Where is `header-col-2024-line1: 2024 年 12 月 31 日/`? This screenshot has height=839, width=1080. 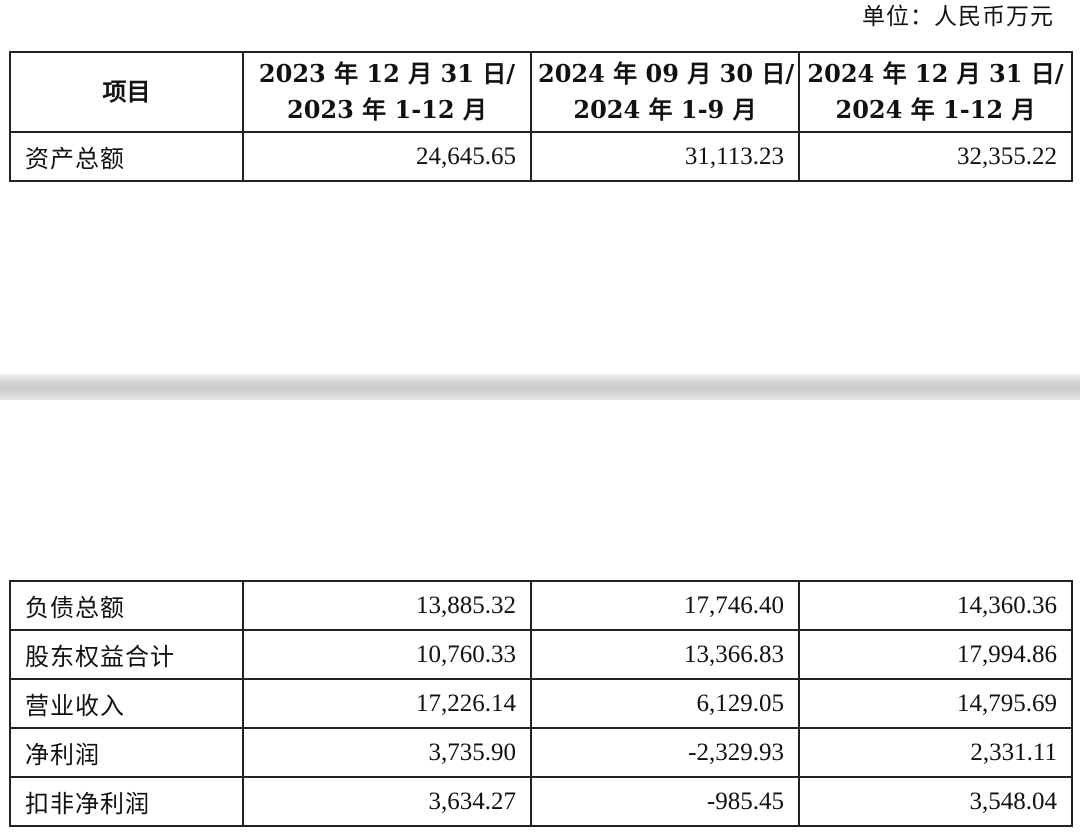 header-col-2024-line1: 2024 年 12 月 31 日/ is located at coordinates (935, 73).